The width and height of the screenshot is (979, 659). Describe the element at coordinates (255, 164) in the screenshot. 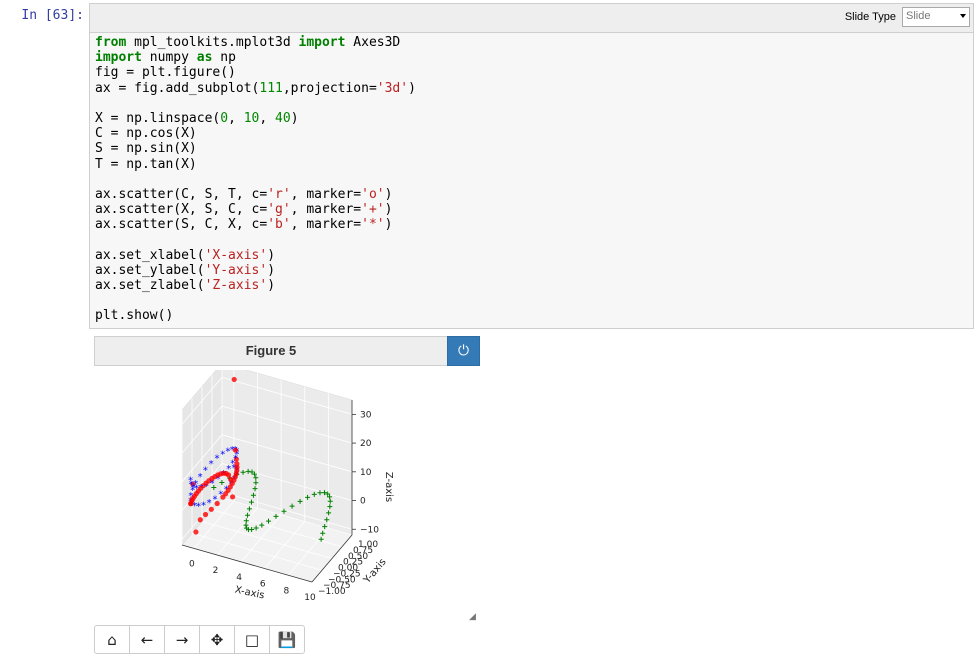

I see `code-line: T = np.tan(X)` at that location.